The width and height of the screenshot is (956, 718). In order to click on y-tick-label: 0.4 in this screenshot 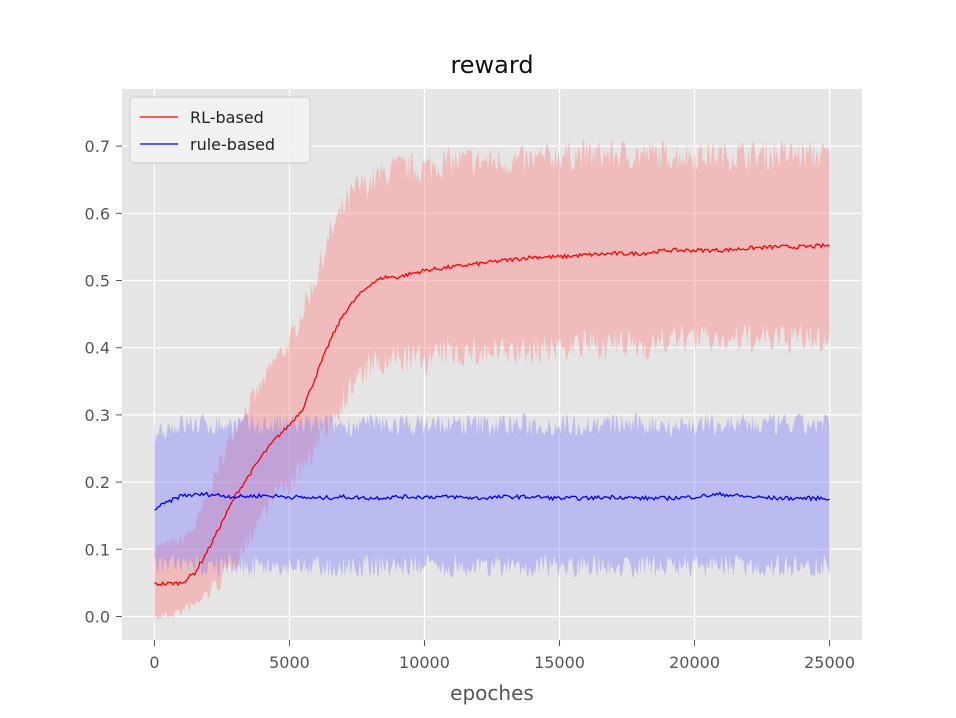, I will do `click(97, 348)`.